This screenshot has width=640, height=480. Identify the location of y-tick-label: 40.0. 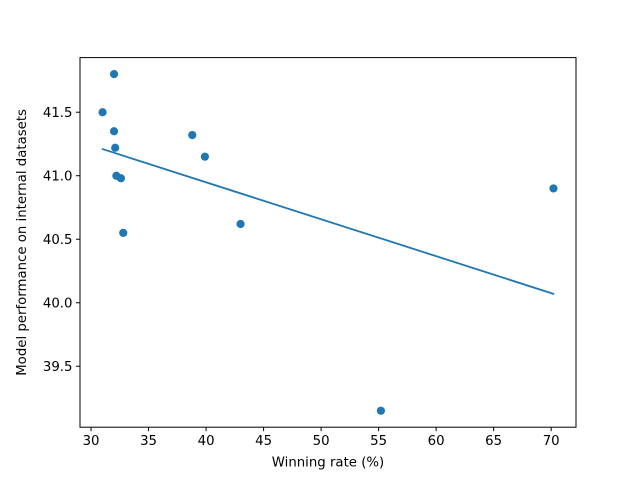
(58, 303).